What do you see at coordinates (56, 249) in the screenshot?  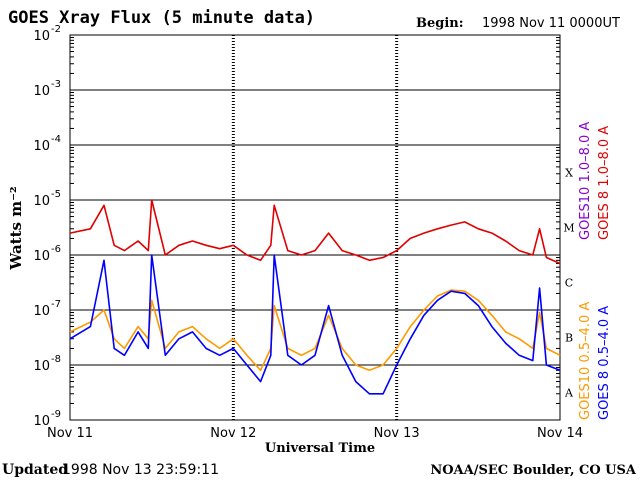 I see `y-tick-exponent: -6` at bounding box center [56, 249].